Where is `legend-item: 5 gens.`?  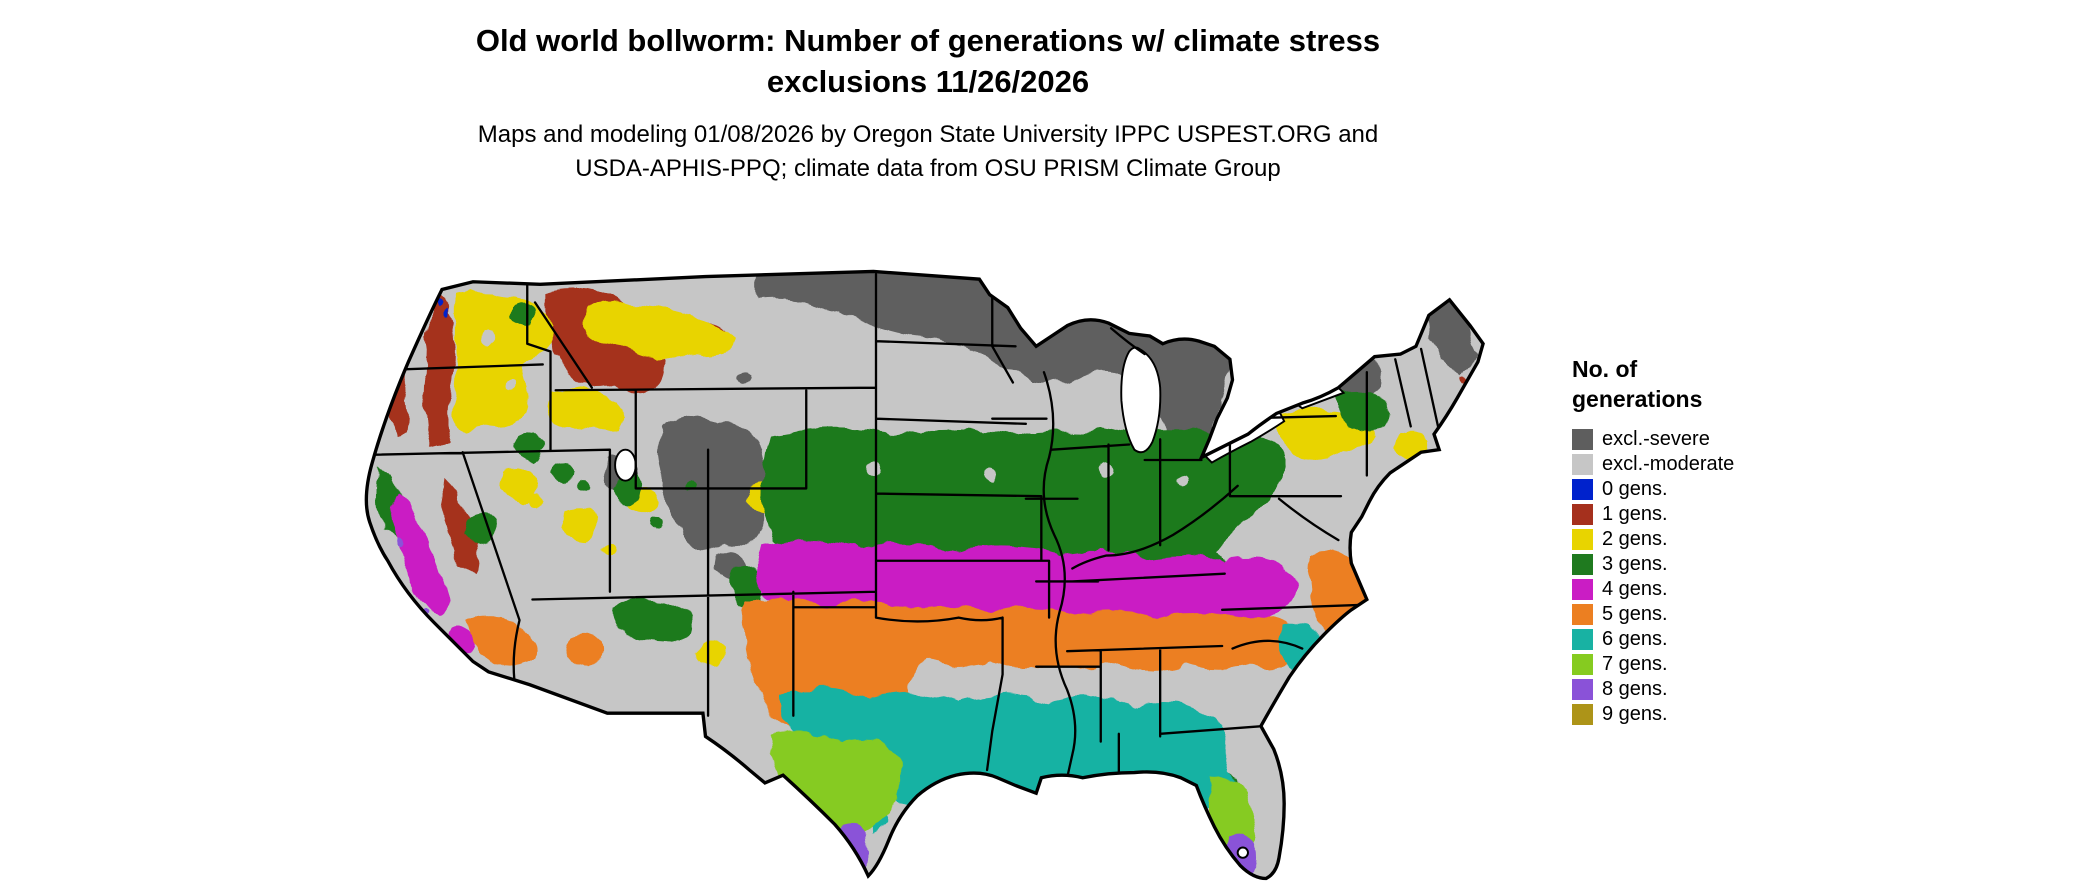
legend-item: 5 gens. is located at coordinates (1707, 614).